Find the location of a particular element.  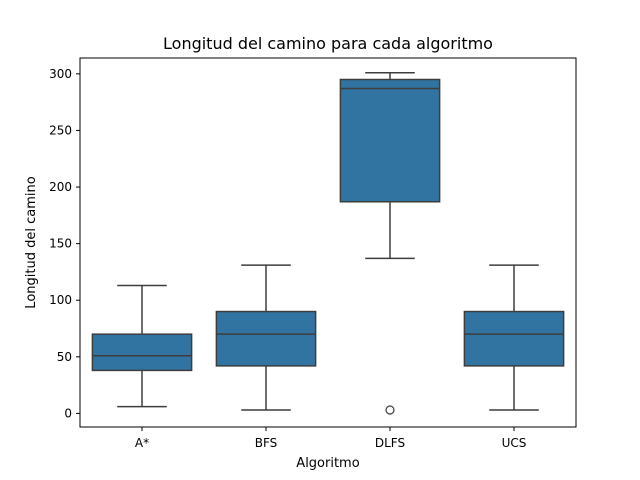

y-tick-label-100: 100 is located at coordinates (60, 300).